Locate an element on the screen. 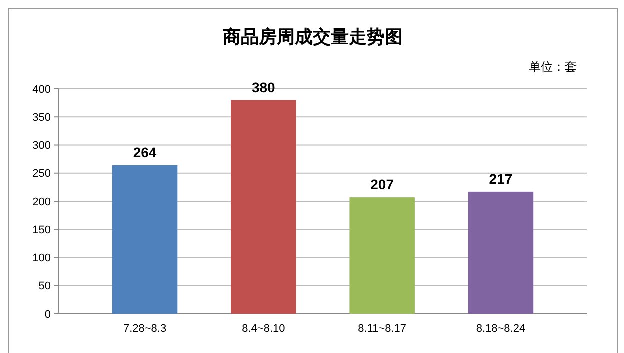  y-tick-label: 300 is located at coordinates (41, 146).